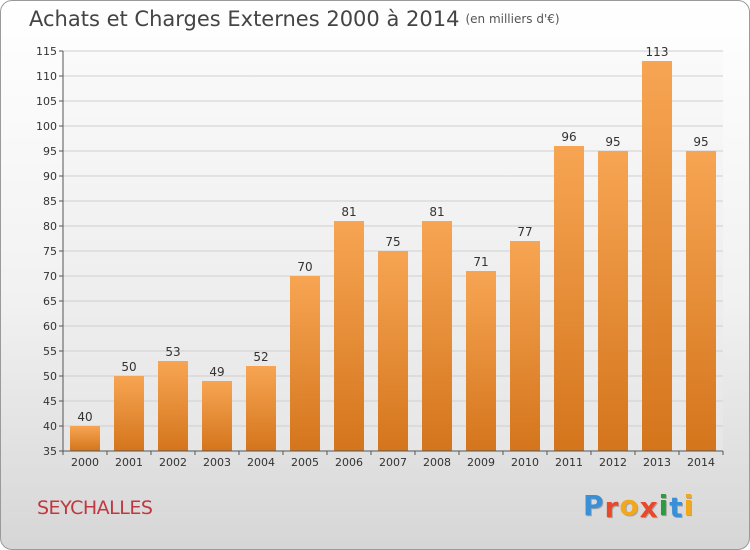  Describe the element at coordinates (172, 352) in the screenshot. I see `data-label: 53` at that location.